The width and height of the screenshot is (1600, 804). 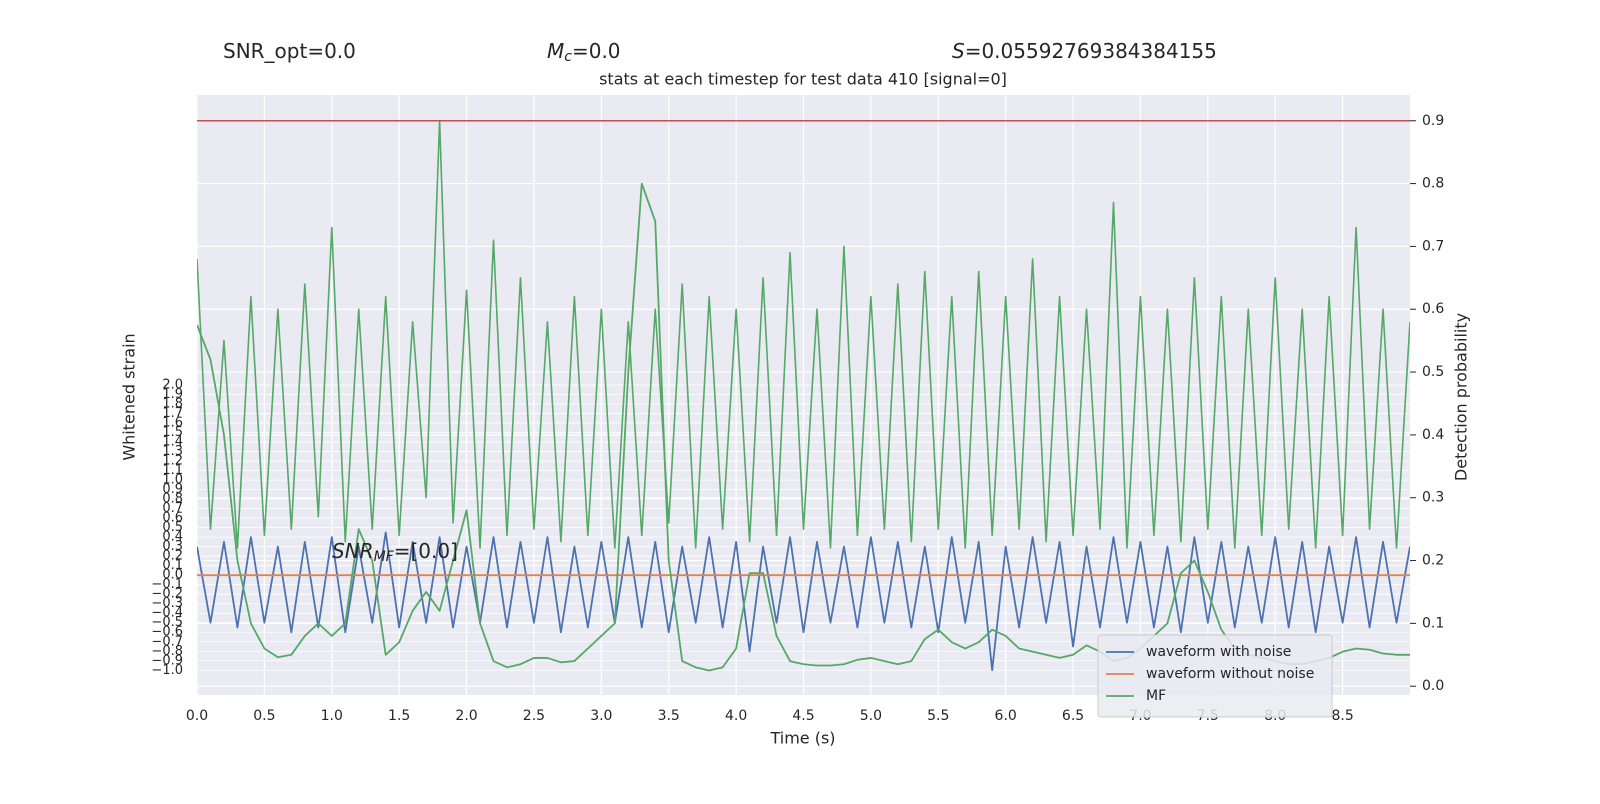 What do you see at coordinates (555, 51) in the screenshot?
I see `symbol: M` at bounding box center [555, 51].